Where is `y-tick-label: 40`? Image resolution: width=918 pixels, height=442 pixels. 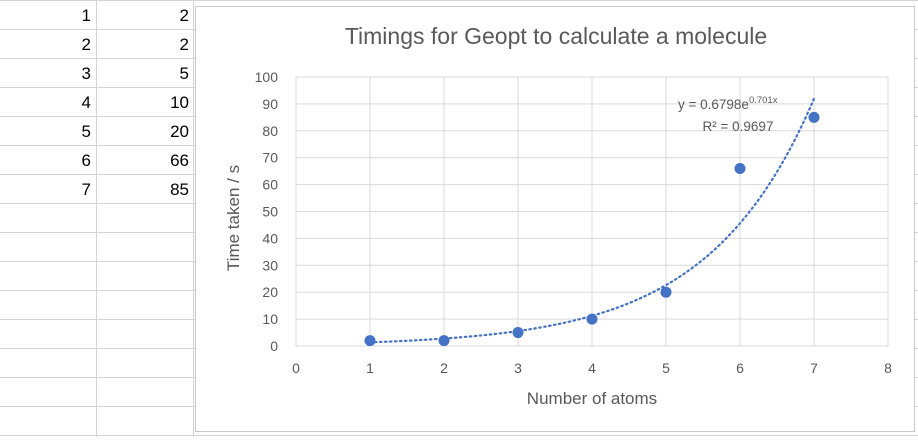 y-tick-label: 40 is located at coordinates (270, 238).